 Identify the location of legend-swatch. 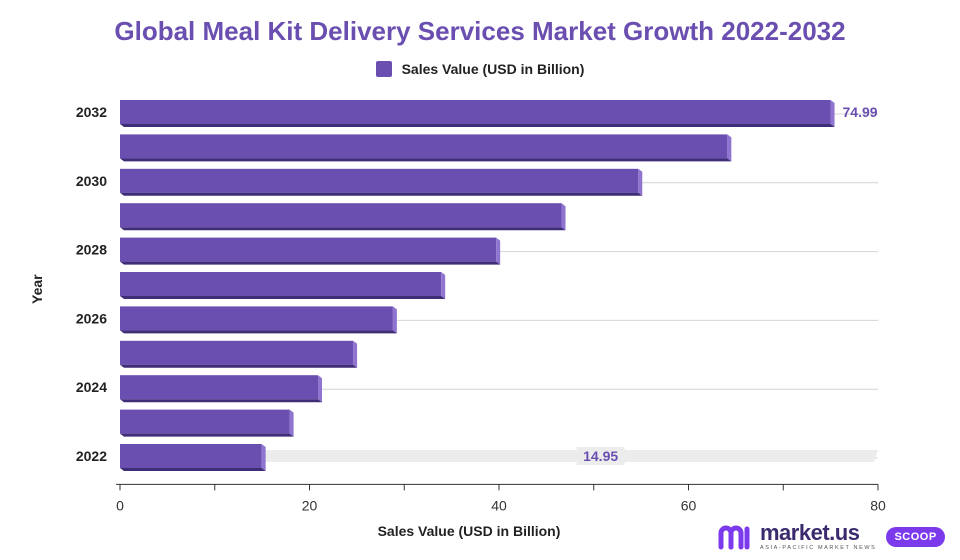
(383, 69).